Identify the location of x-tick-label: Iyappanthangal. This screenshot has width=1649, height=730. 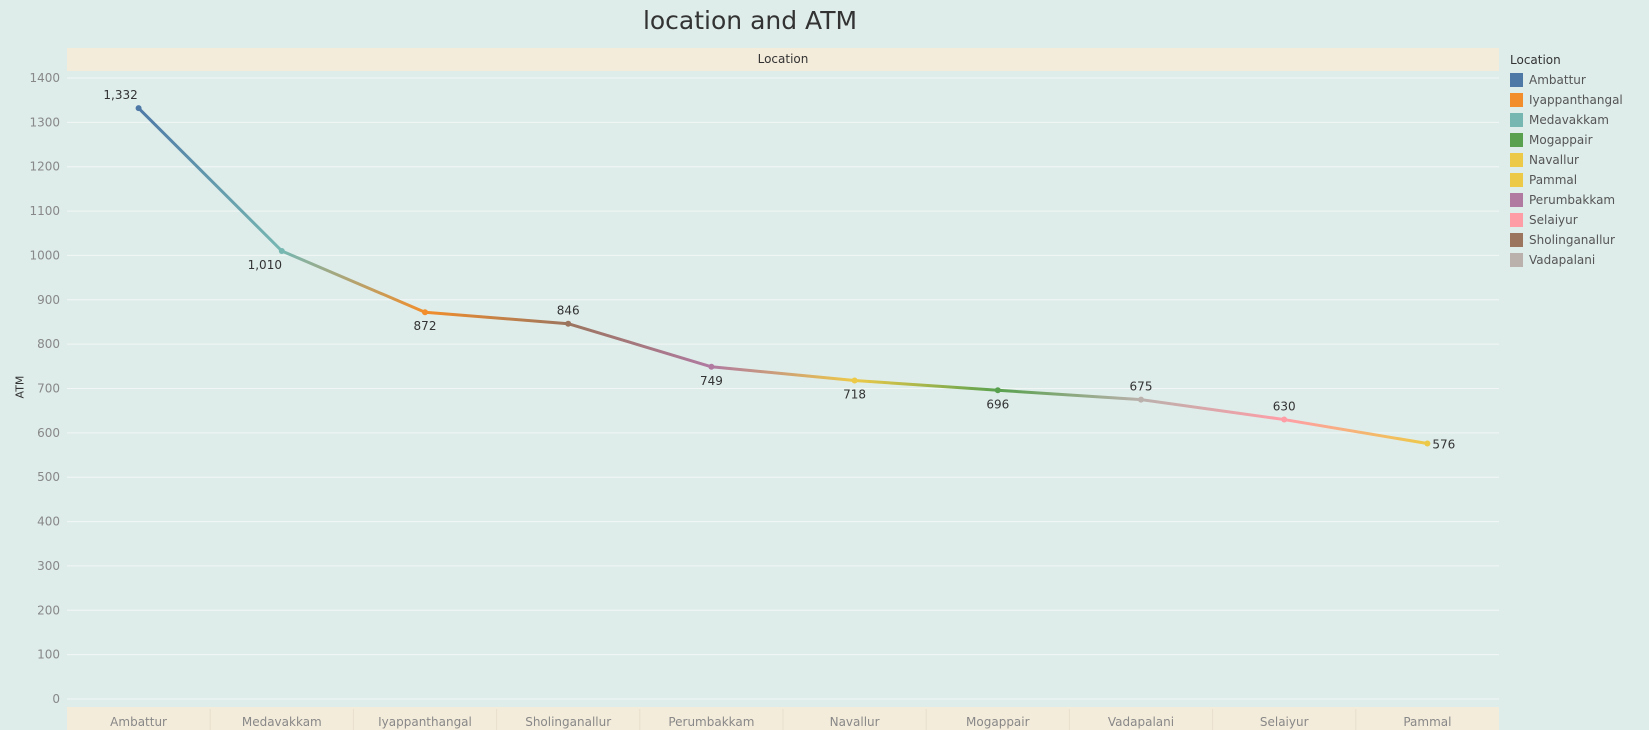
(425, 722).